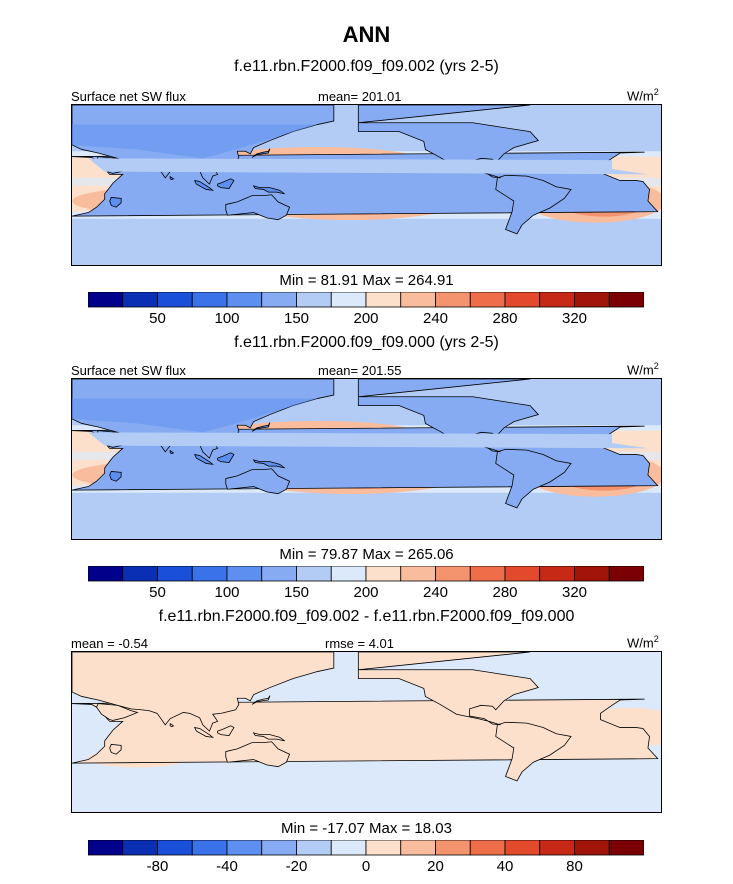  I want to click on colorbar-tick-label: -40, so click(227, 866).